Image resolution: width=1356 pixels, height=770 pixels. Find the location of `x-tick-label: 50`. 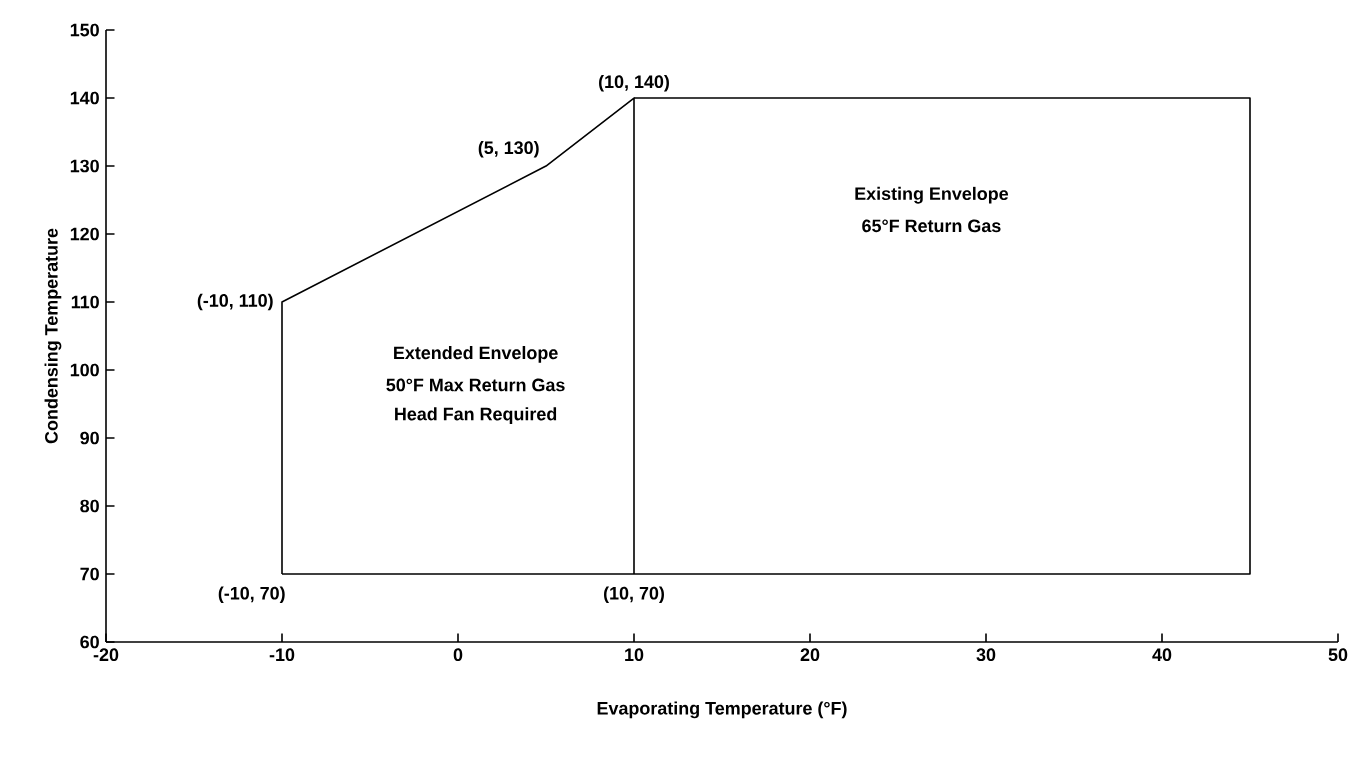

x-tick-label: 50 is located at coordinates (1338, 655).